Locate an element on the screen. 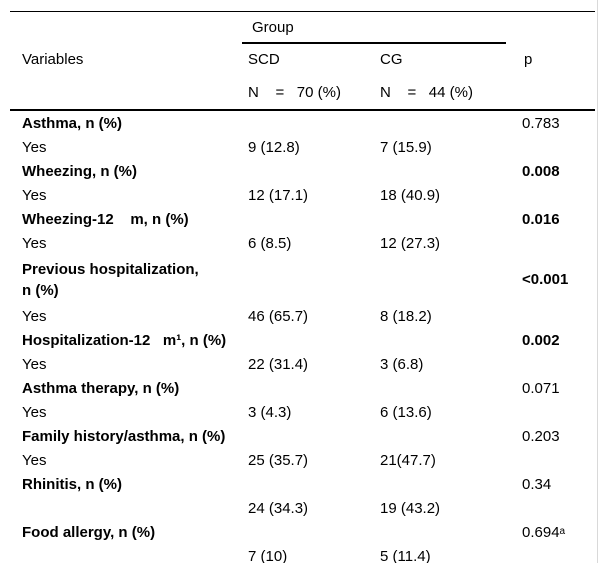  table-row: Yes 9 (12.8) 7 (15.9) is located at coordinates (302, 147).